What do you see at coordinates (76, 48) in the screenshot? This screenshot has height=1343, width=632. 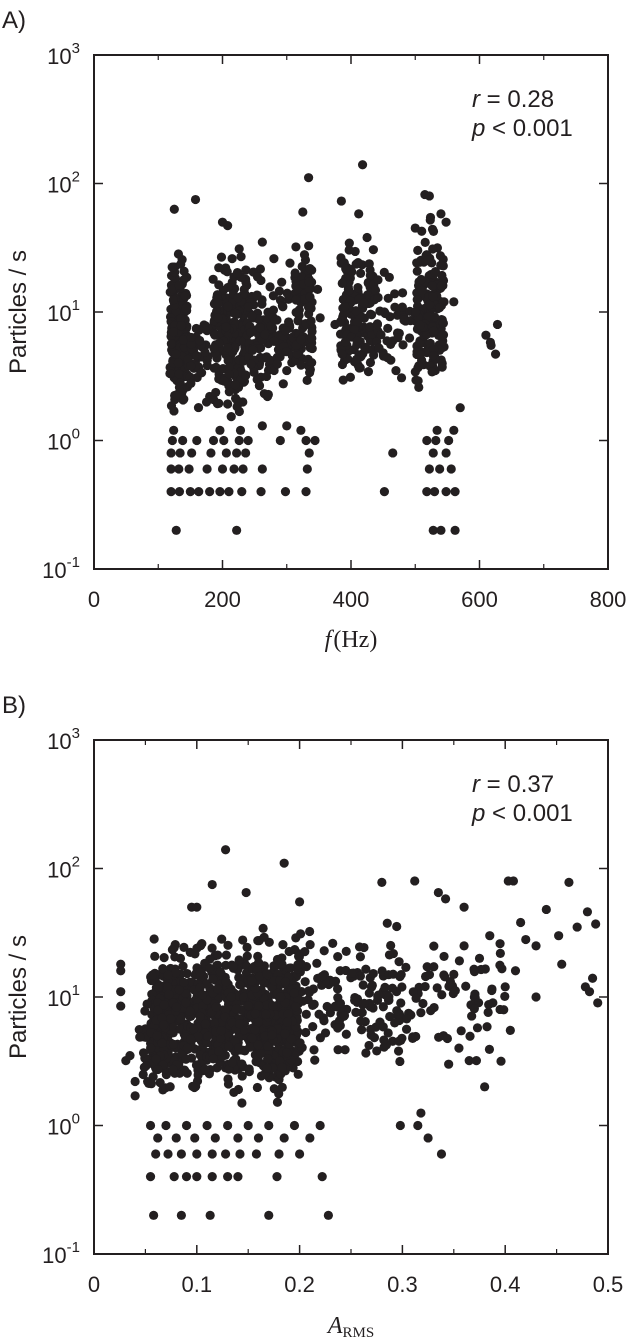 I see `y-tick-exponent: 3` at bounding box center [76, 48].